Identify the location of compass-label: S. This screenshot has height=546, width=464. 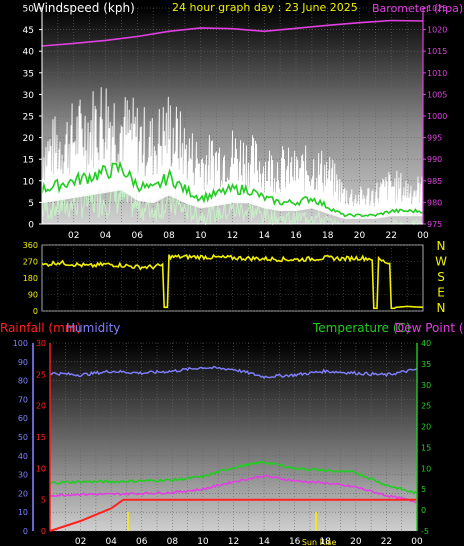
(441, 277).